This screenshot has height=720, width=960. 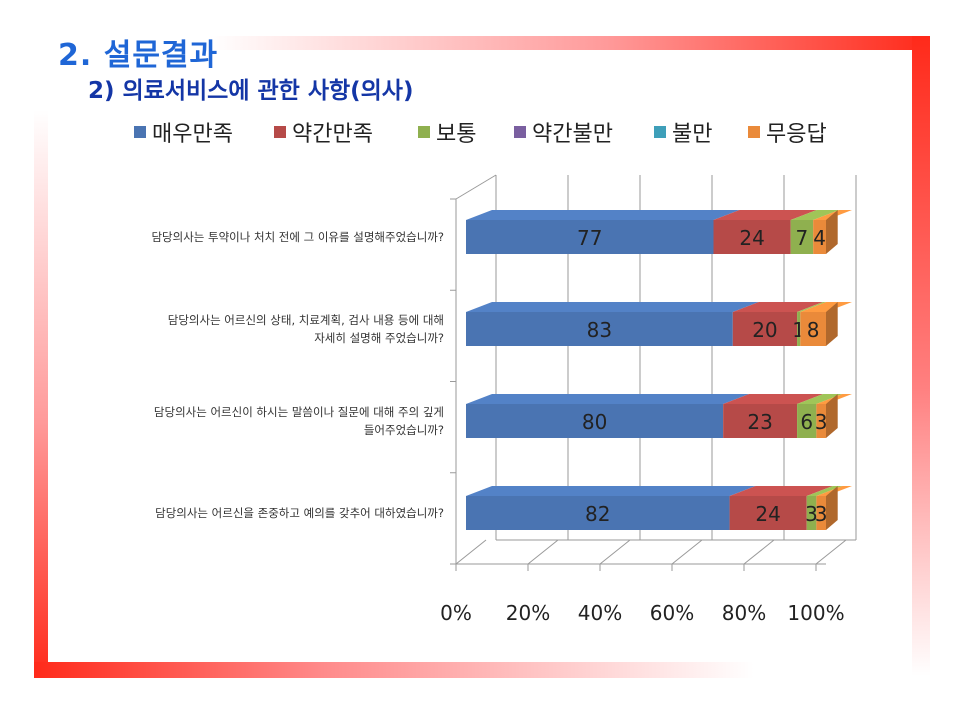 What do you see at coordinates (692, 134) in the screenshot?
I see `legend-label: 불만` at bounding box center [692, 134].